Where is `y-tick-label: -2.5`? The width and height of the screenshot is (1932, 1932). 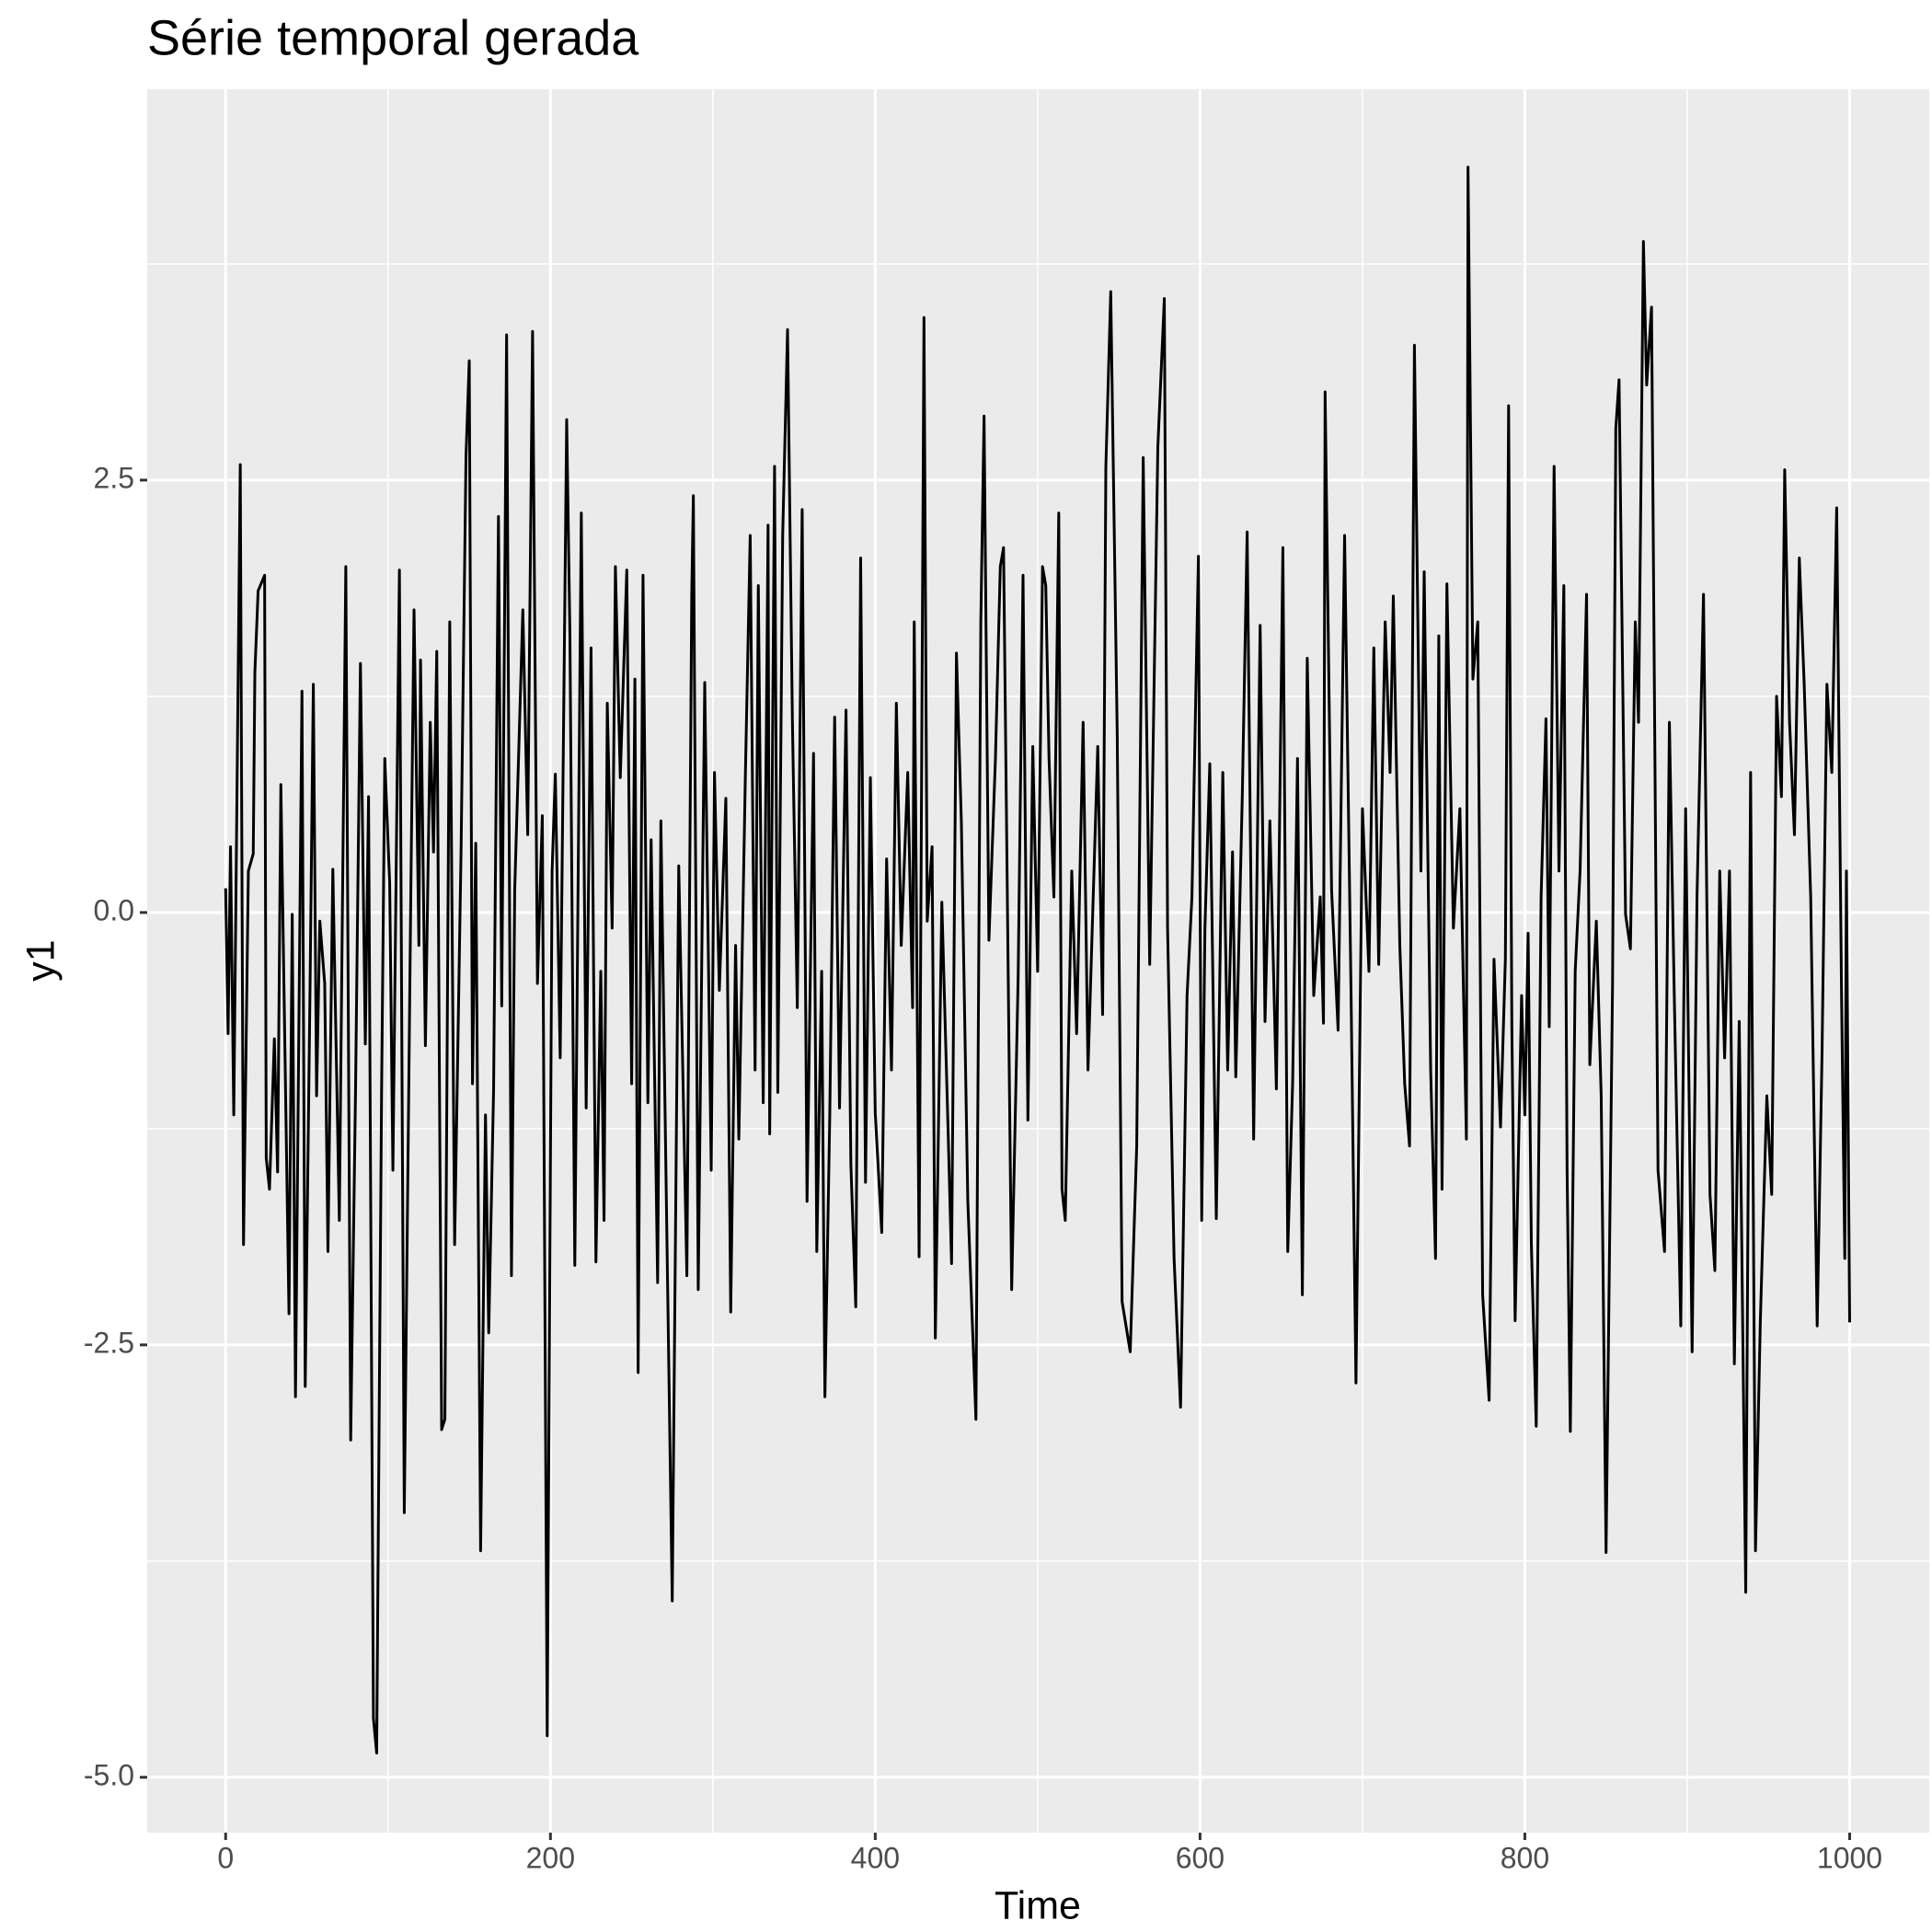
y-tick-label: -2.5 is located at coordinates (109, 1342).